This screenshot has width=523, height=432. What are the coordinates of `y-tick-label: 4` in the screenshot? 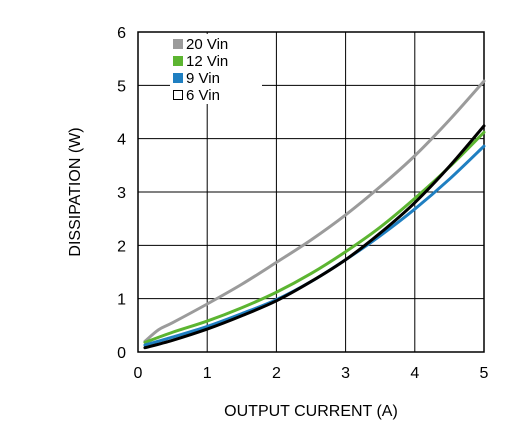 It's located at (121, 140).